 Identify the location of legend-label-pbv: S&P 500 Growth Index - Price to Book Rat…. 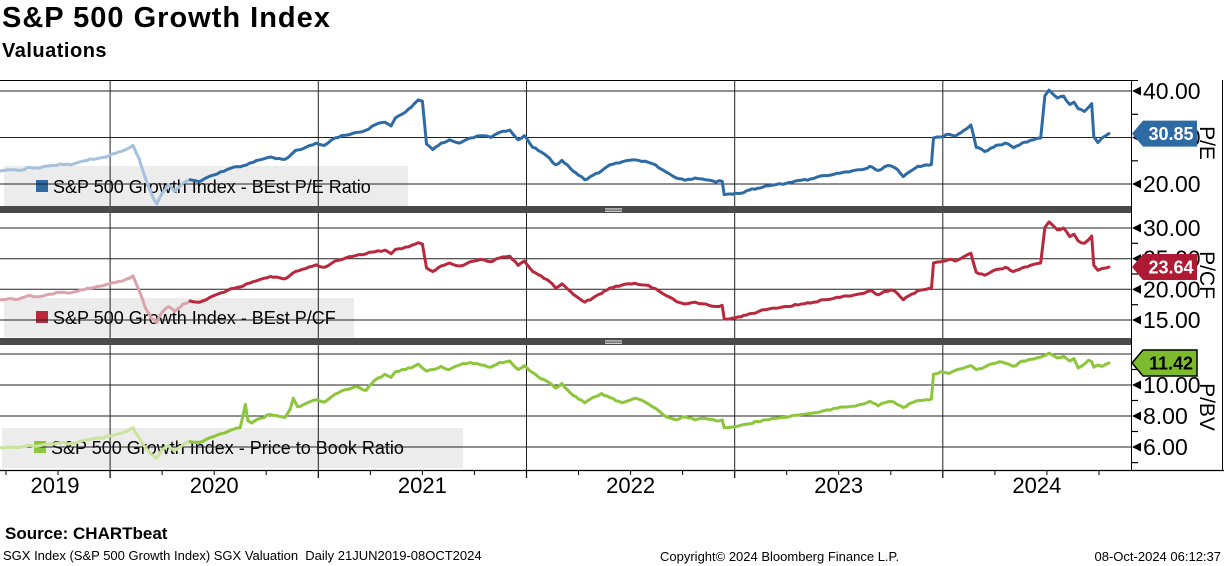
(227, 448).